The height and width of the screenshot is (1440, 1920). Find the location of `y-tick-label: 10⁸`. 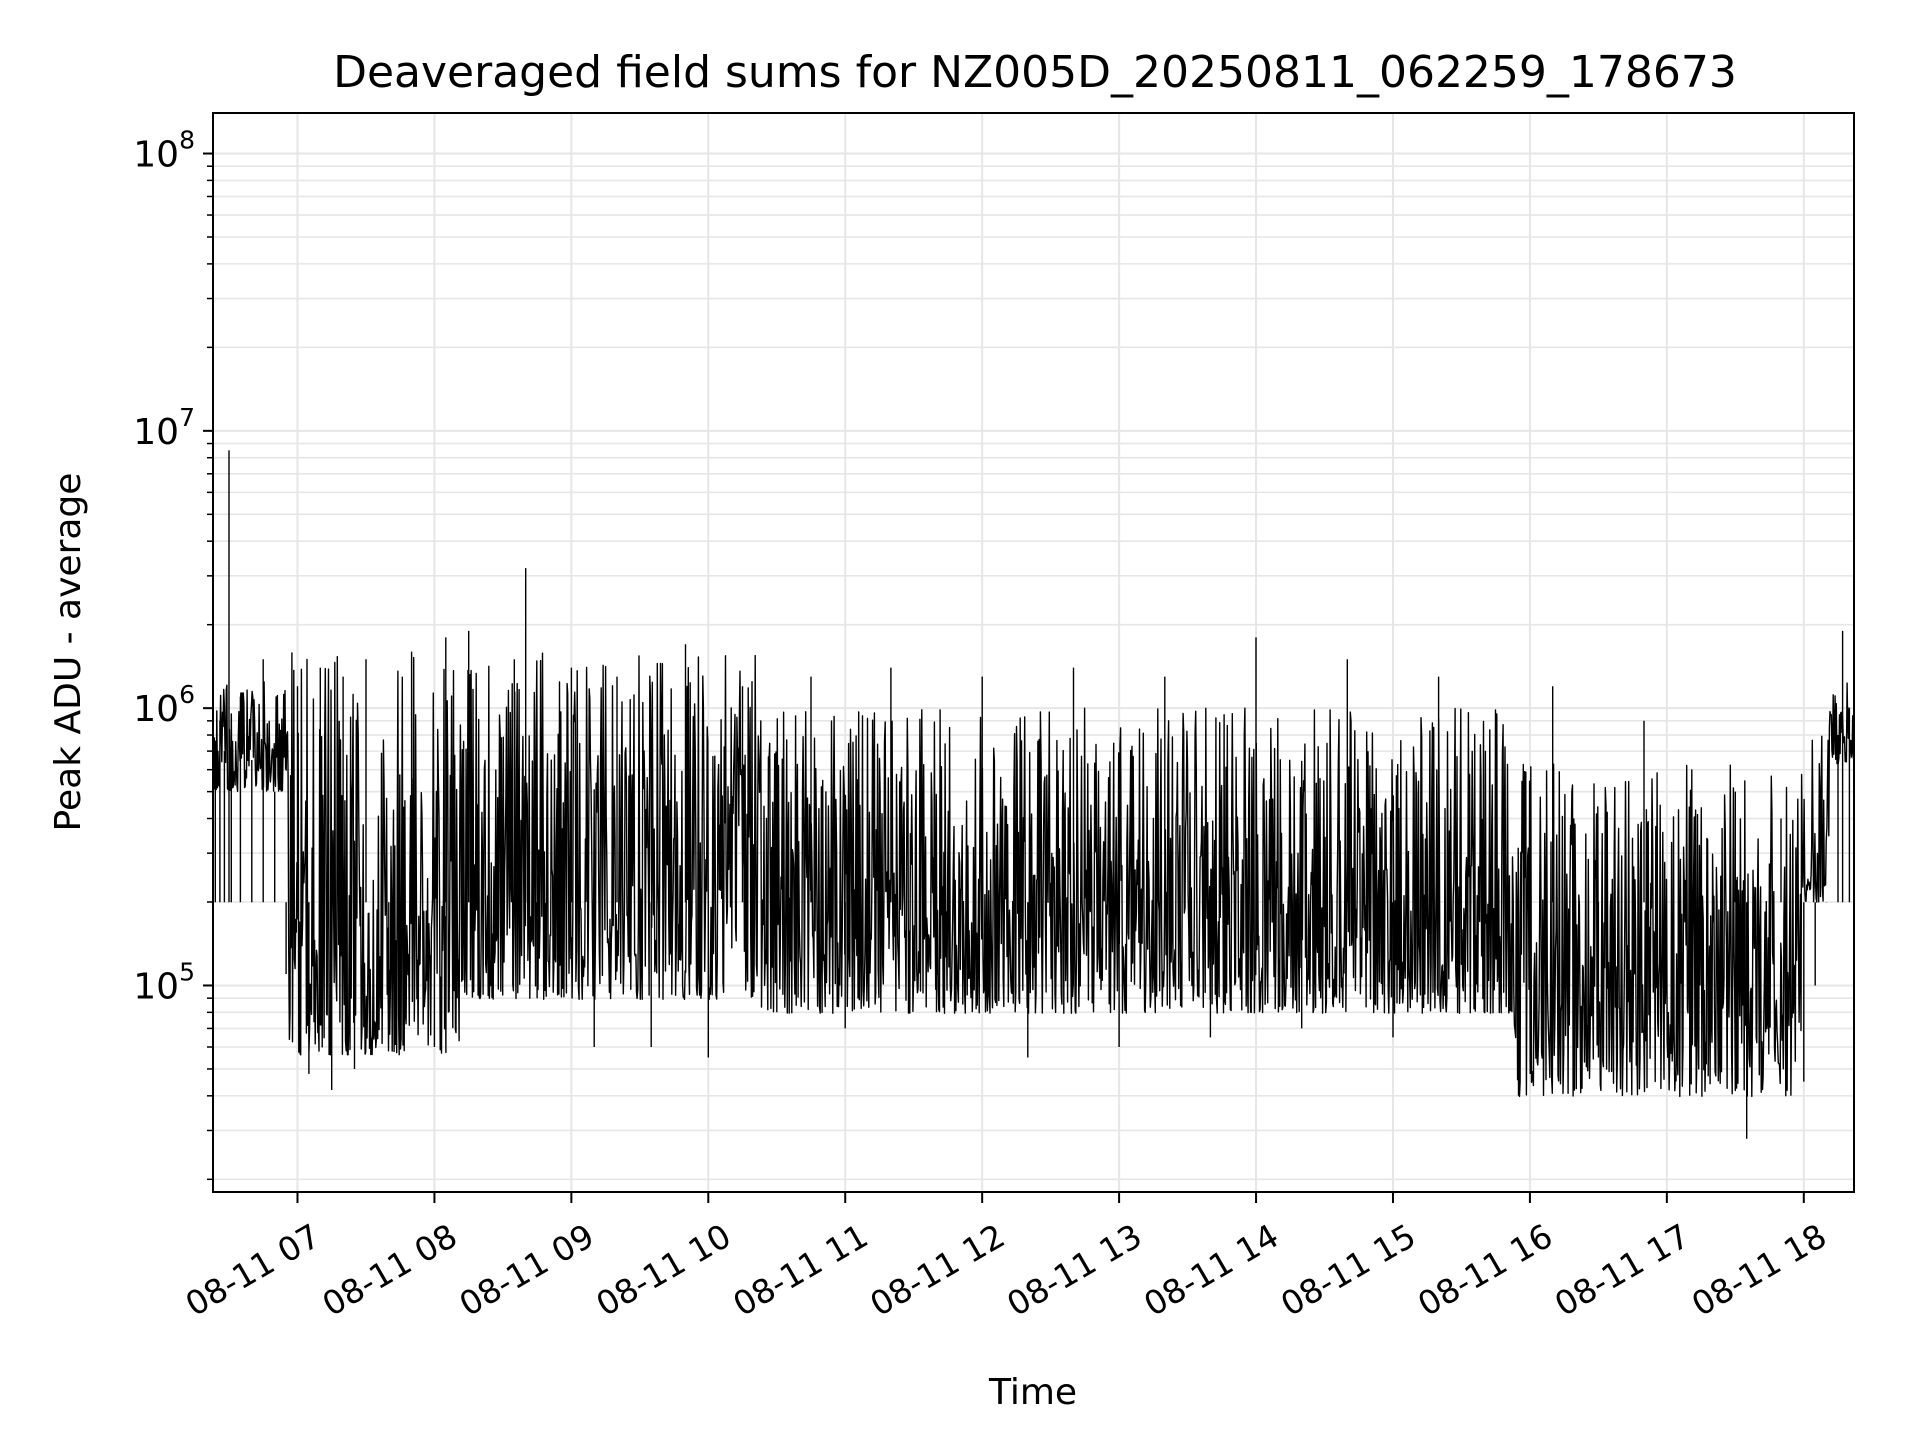

y-tick-label: 10⁸ is located at coordinates (164, 151).